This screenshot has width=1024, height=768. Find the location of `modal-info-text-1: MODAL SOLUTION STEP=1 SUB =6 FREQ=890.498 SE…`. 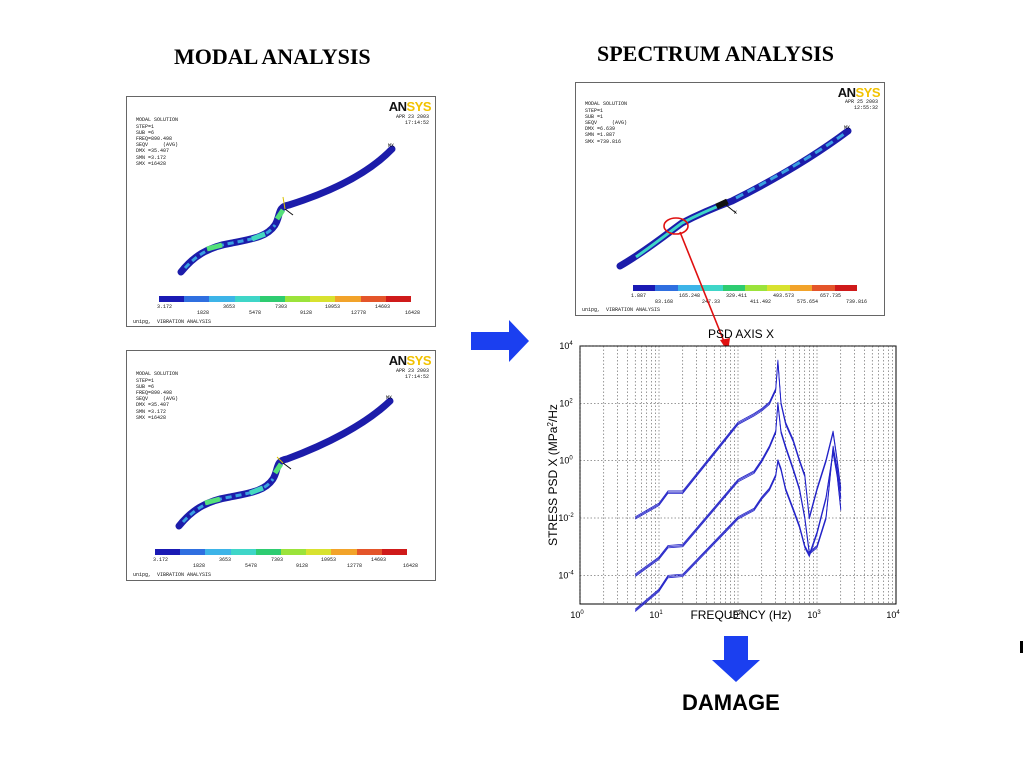

modal-info-text-1: MODAL SOLUTION STEP=1 SUB =6 FREQ=890.498 SE… is located at coordinates (157, 142).